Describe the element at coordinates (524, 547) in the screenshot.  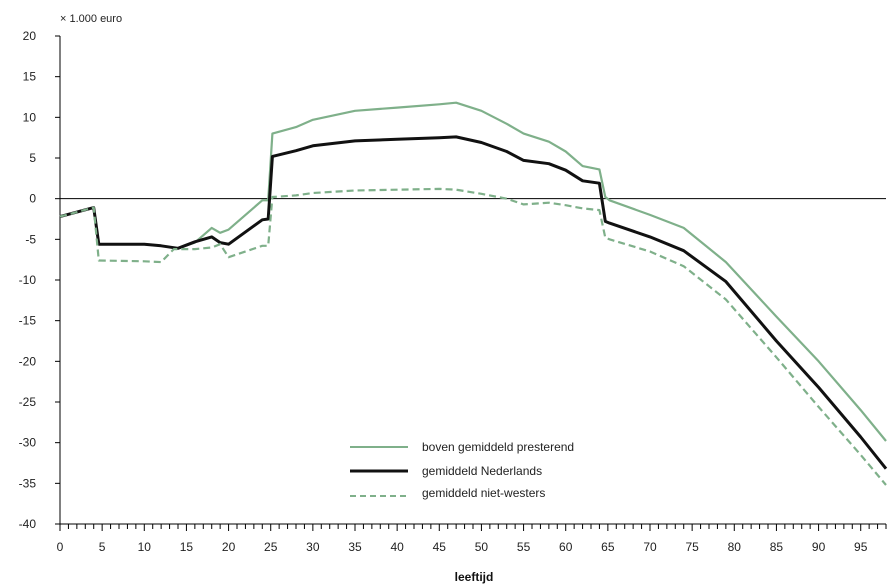
I see `x-tick-label: 55` at that location.